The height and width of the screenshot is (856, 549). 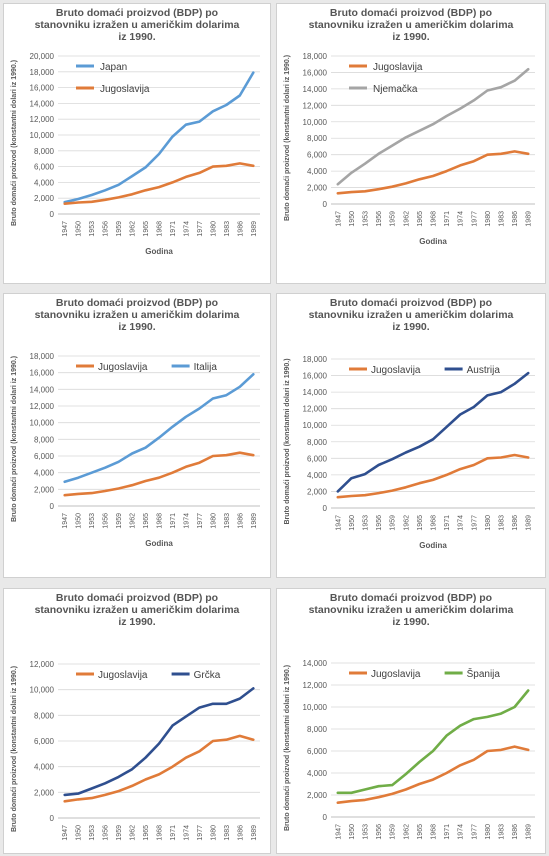 I want to click on series-line-španija, so click(x=433, y=742).